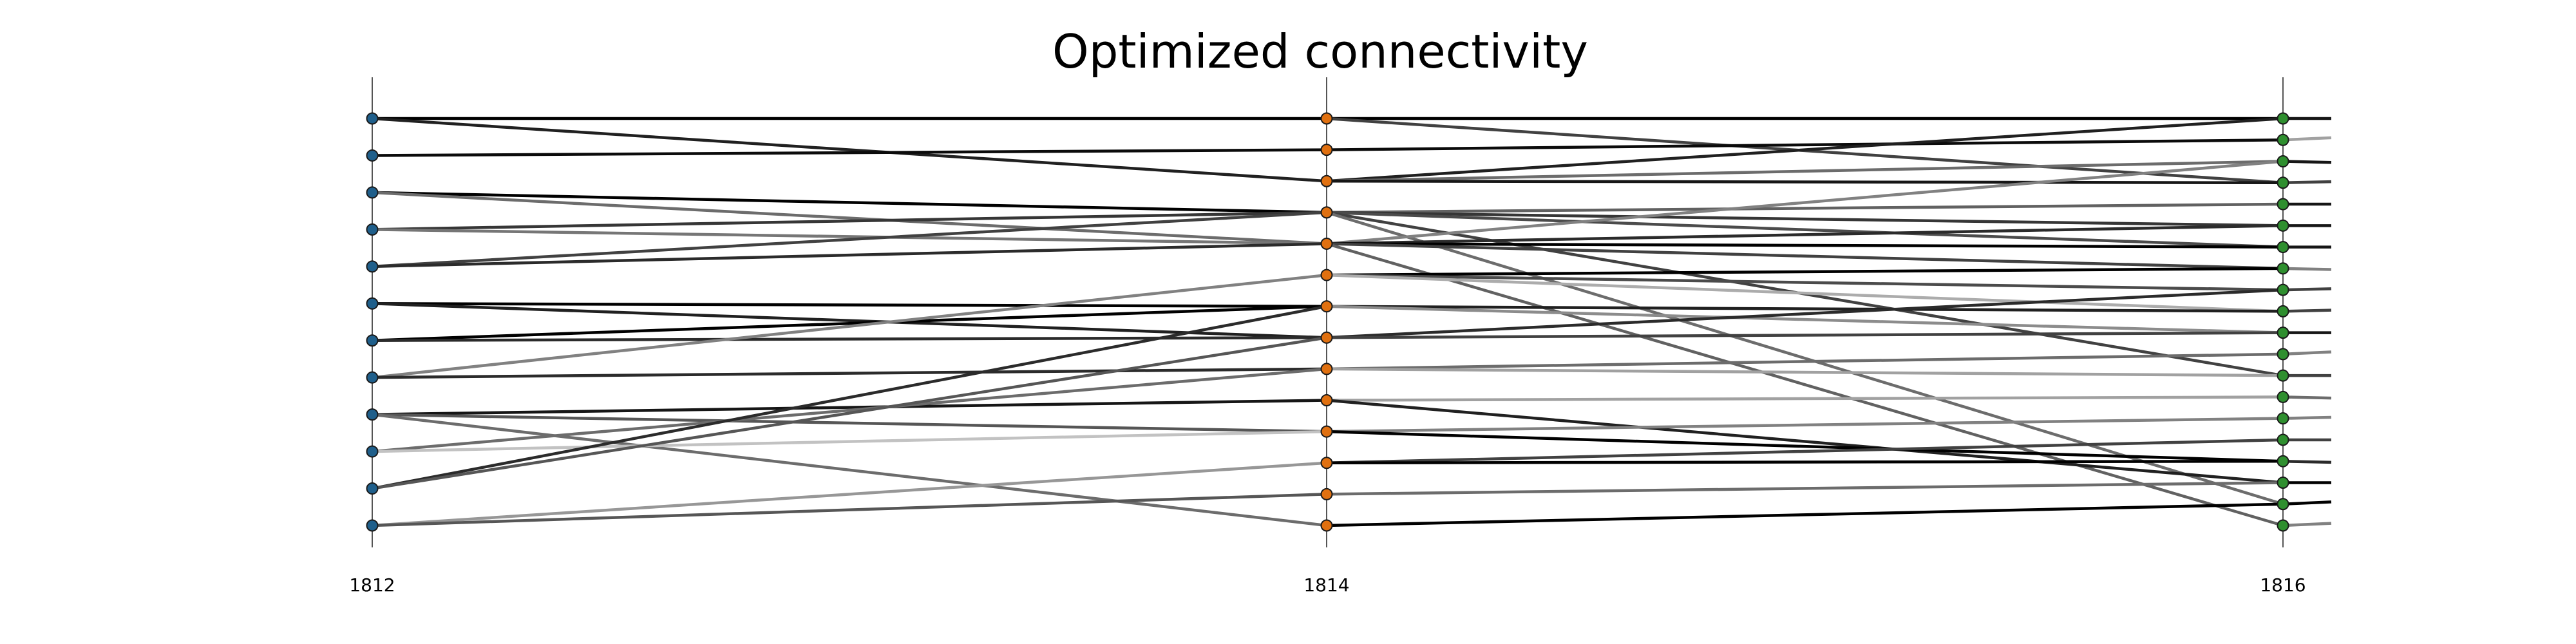  What do you see at coordinates (1320, 52) in the screenshot?
I see `chart-title: Optimized connectivity` at bounding box center [1320, 52].